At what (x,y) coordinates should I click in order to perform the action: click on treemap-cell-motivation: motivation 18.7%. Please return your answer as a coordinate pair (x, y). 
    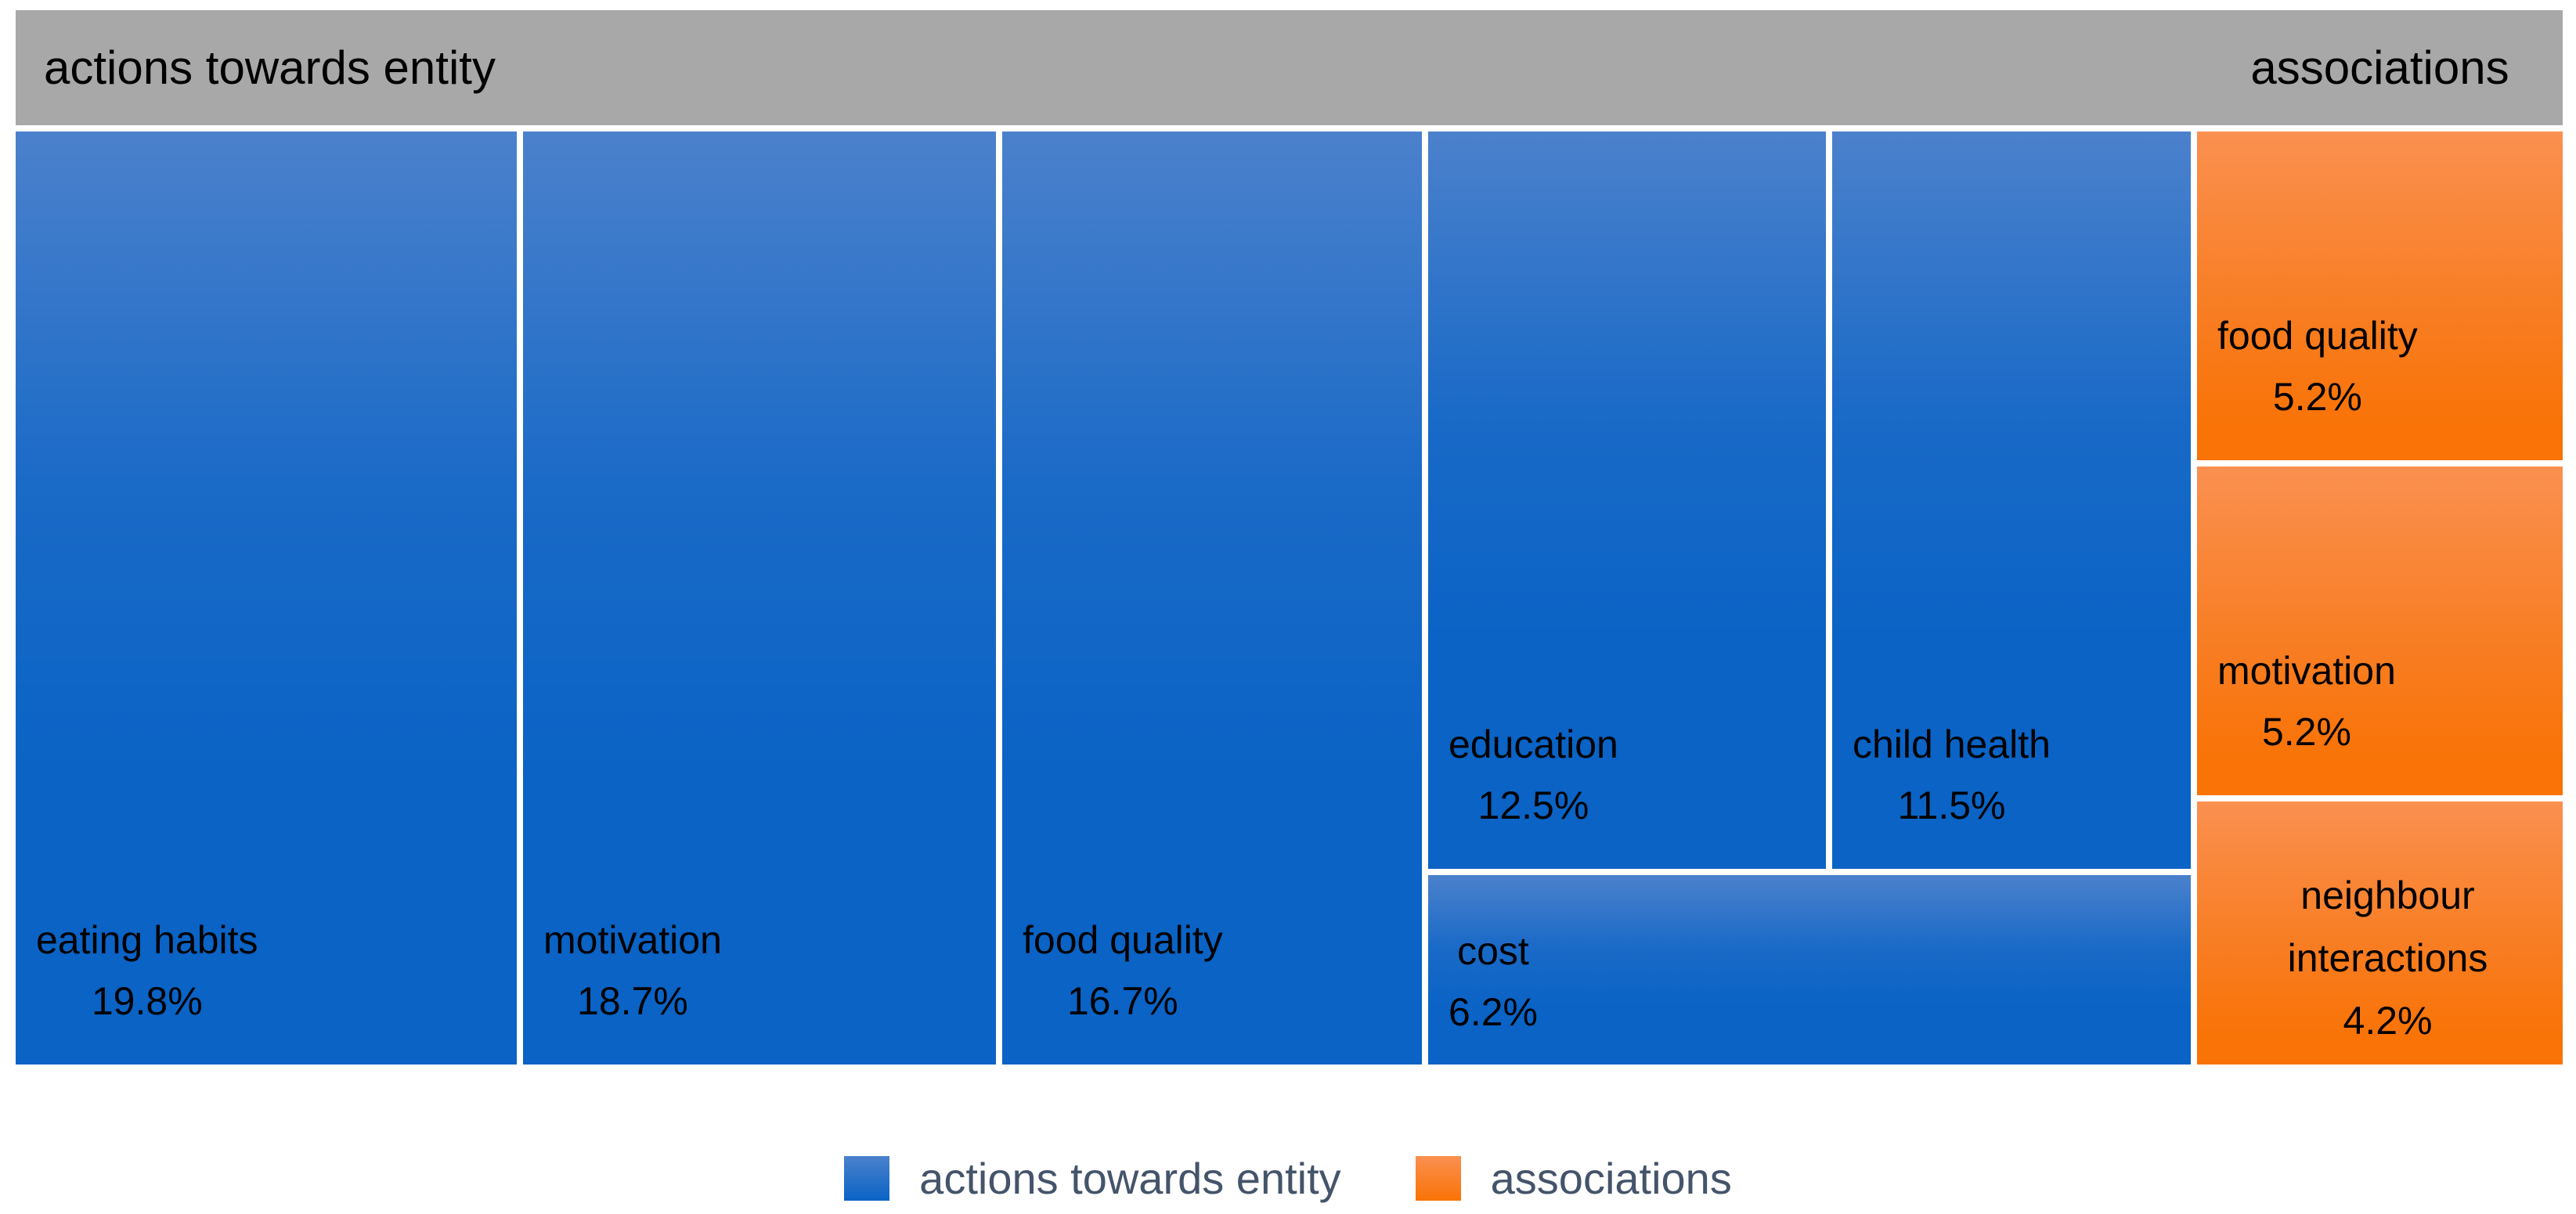
    Looking at the image, I should click on (759, 598).